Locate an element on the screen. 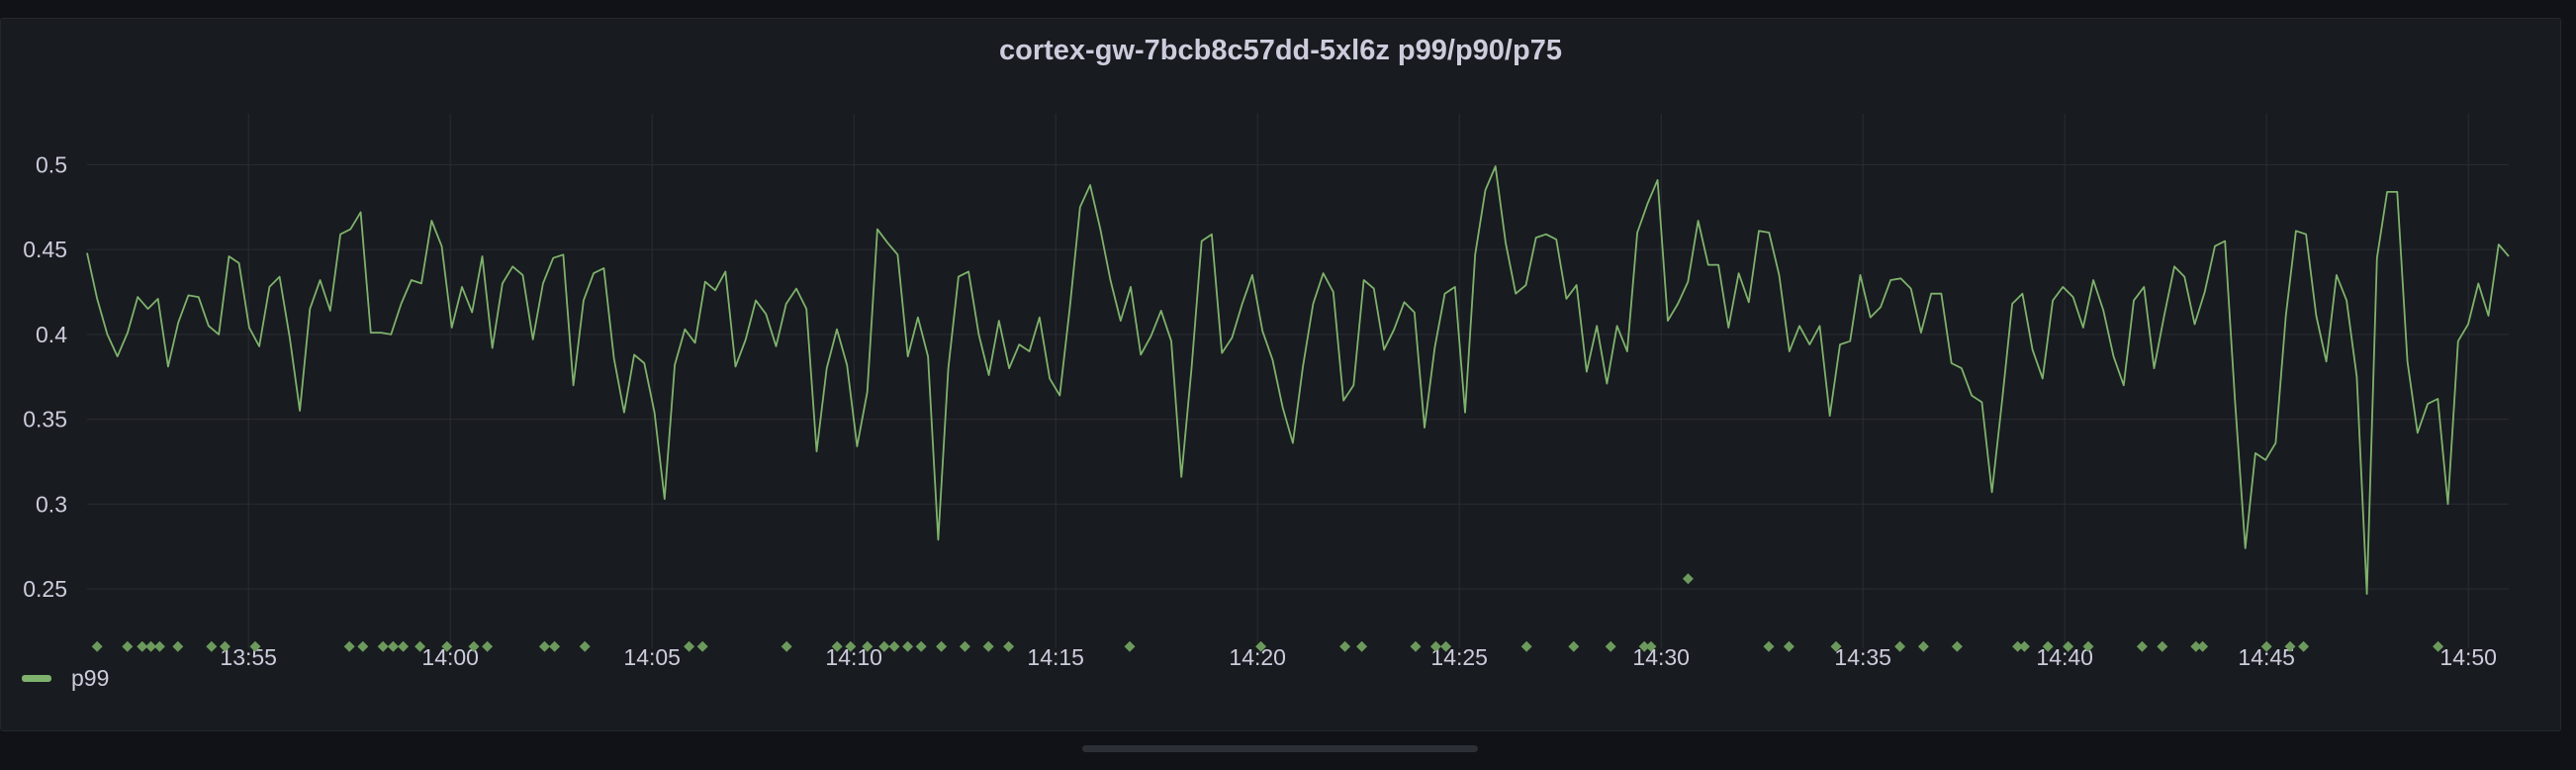 The image size is (2576, 770). y-tick-label-5: 0.5 is located at coordinates (52, 164).